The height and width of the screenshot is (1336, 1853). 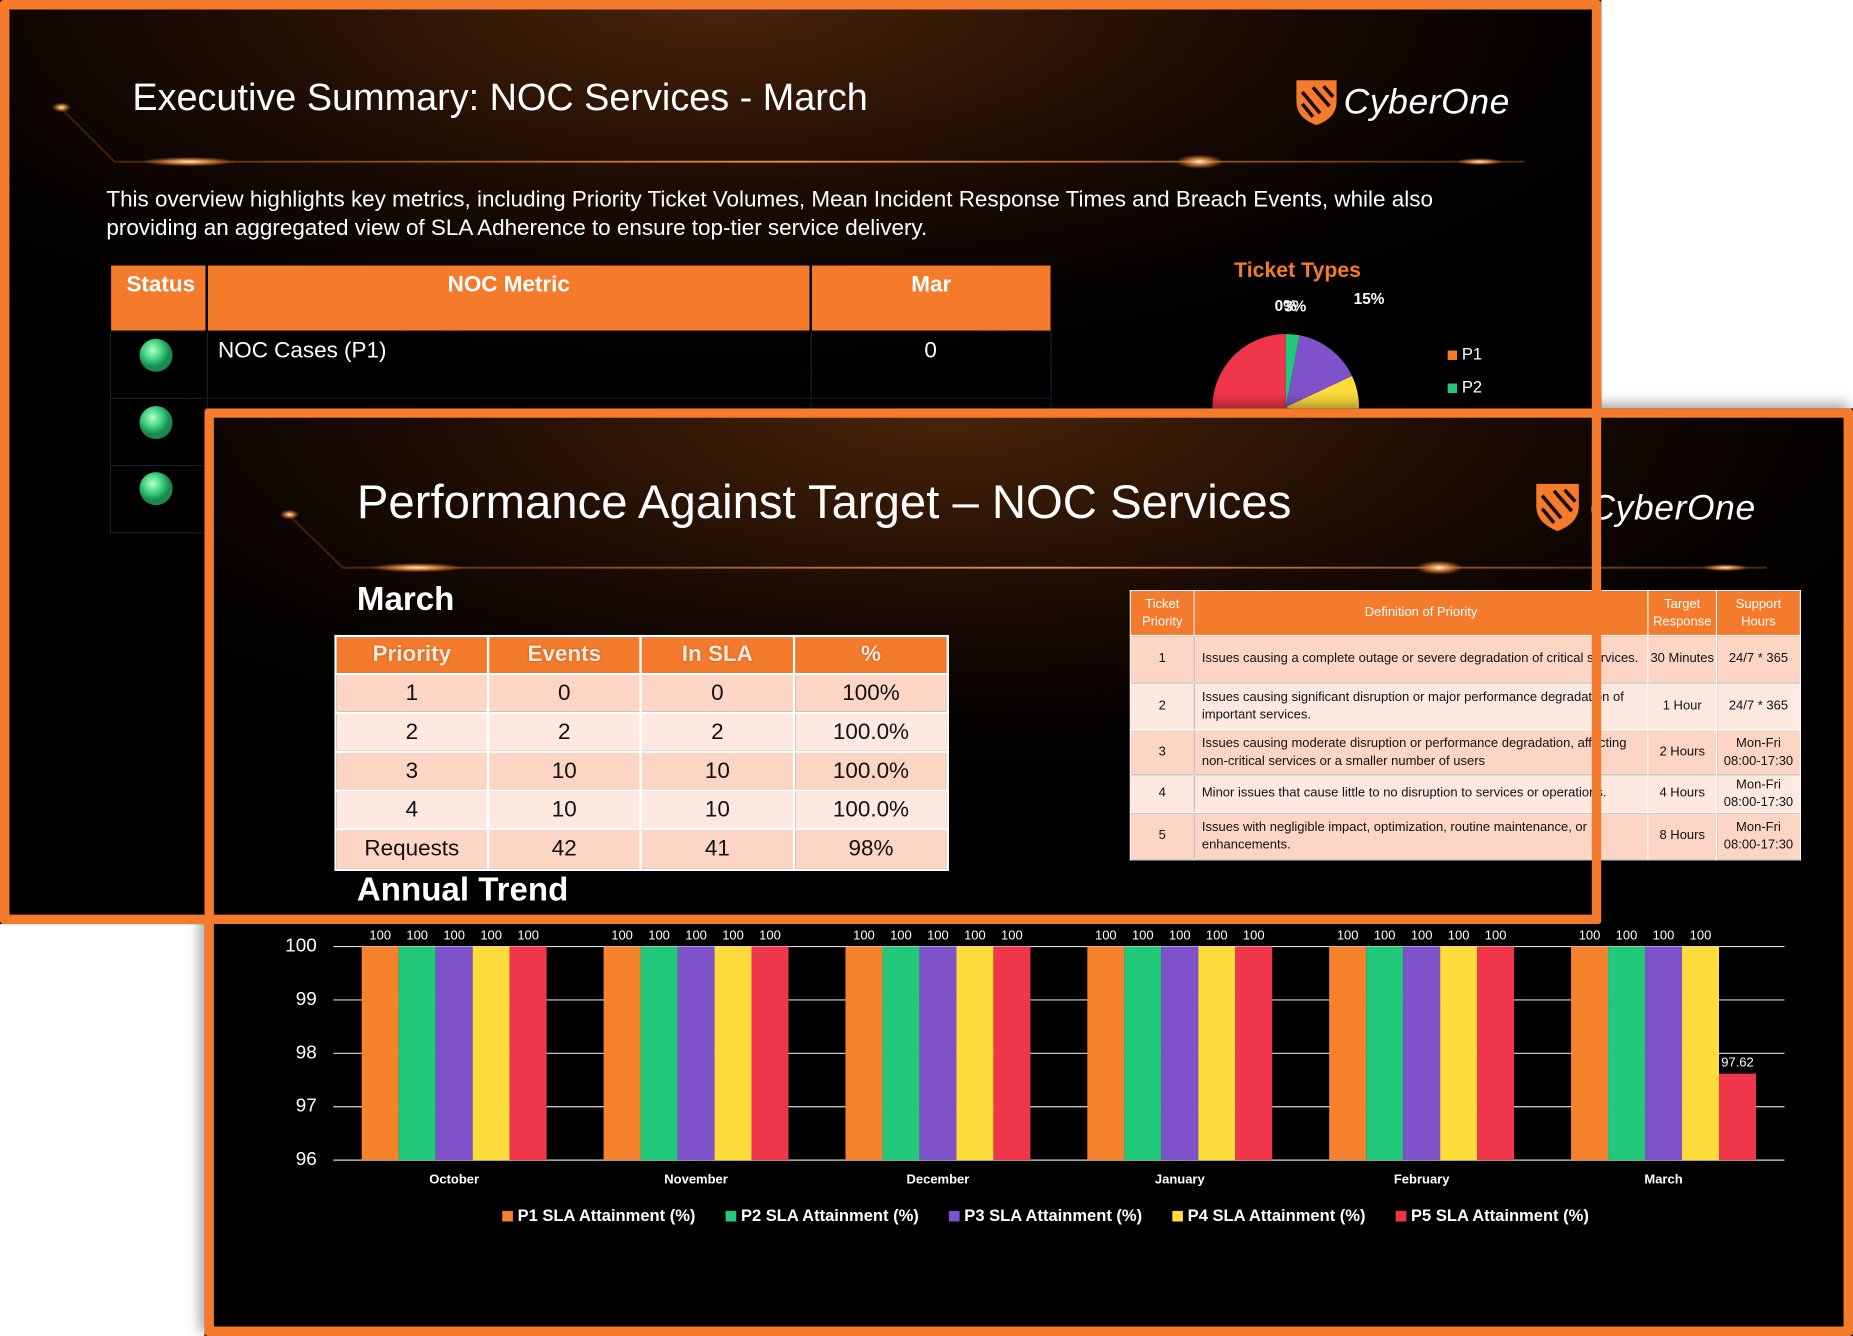 What do you see at coordinates (870, 693) in the screenshot?
I see `table-cell: 100%` at bounding box center [870, 693].